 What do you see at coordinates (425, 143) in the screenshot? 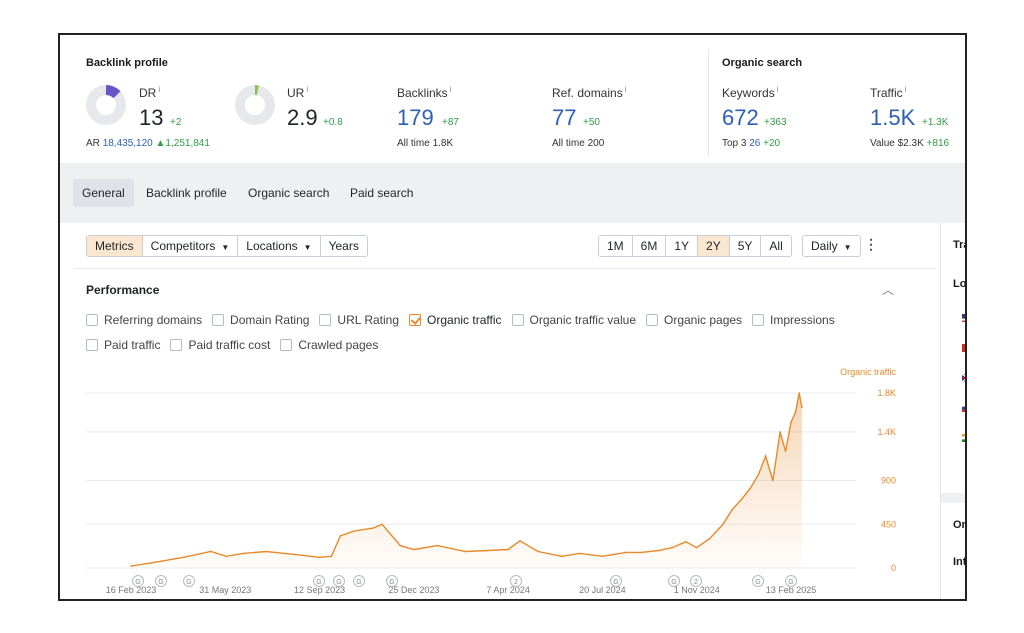
I see `backlinks-all-time: All time 1.8K` at bounding box center [425, 143].